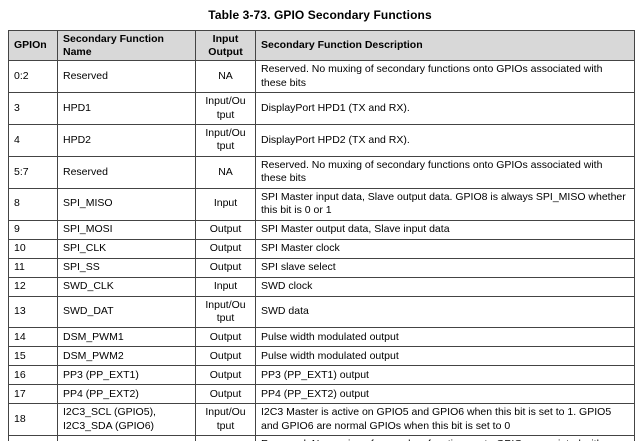 Image resolution: width=640 pixels, height=441 pixels. I want to click on cell-description: DisplayPort HPD1 (TX and RX)., so click(445, 108).